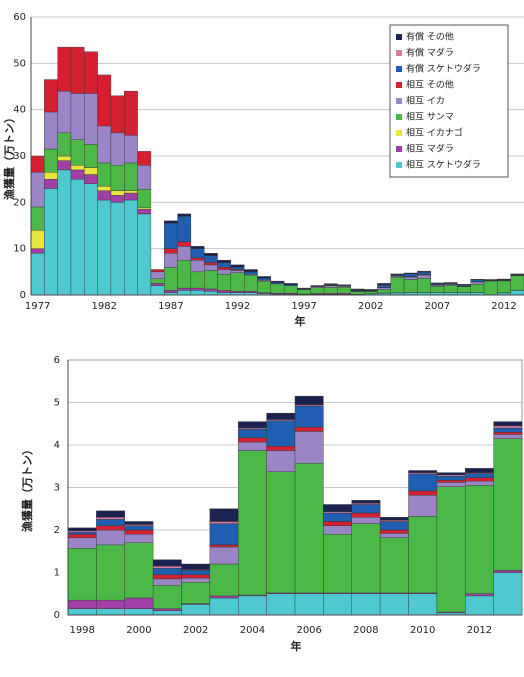  I want to click on legend-label: 相互 スケトウダラ, so click(443, 165).